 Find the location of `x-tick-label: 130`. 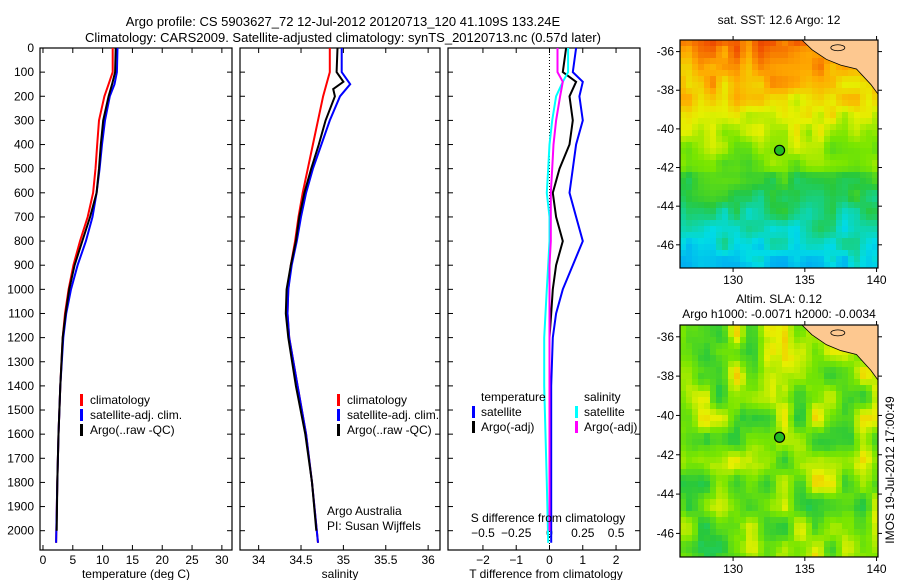

x-tick-label: 130 is located at coordinates (733, 569).